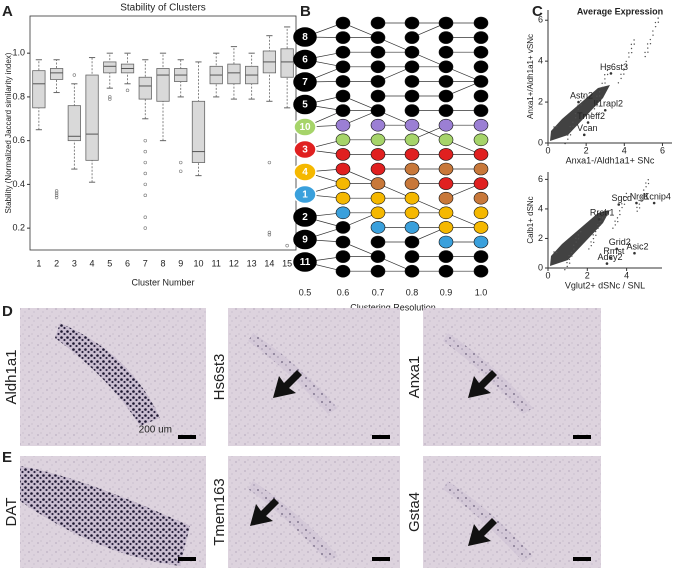 This screenshot has height=570, width=681. I want to click on x-axis-label: Anxa1-/Aldh1a1+ SNc, so click(610, 160).